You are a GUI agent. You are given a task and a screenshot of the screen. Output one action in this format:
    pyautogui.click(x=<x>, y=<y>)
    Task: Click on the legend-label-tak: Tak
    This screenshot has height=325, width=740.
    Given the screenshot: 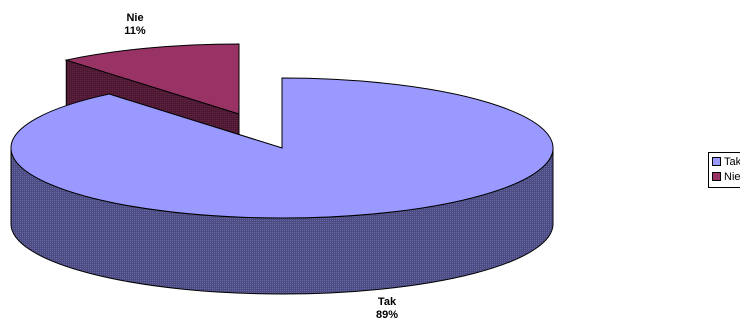 What is the action you would take?
    pyautogui.click(x=732, y=161)
    